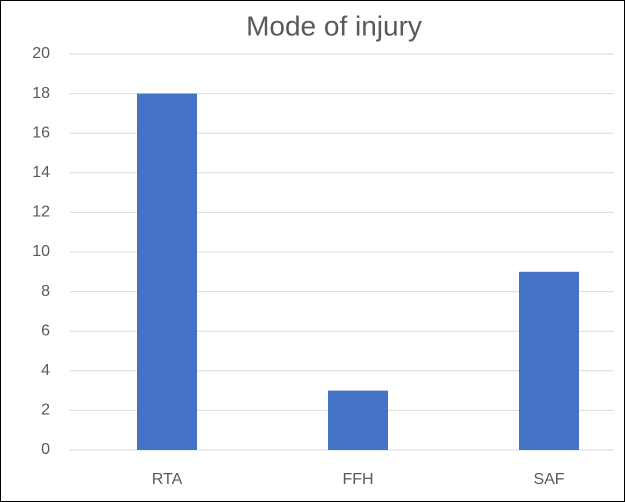 This screenshot has width=625, height=502. Describe the element at coordinates (41, 251) in the screenshot. I see `y-tick-label: 10` at that location.